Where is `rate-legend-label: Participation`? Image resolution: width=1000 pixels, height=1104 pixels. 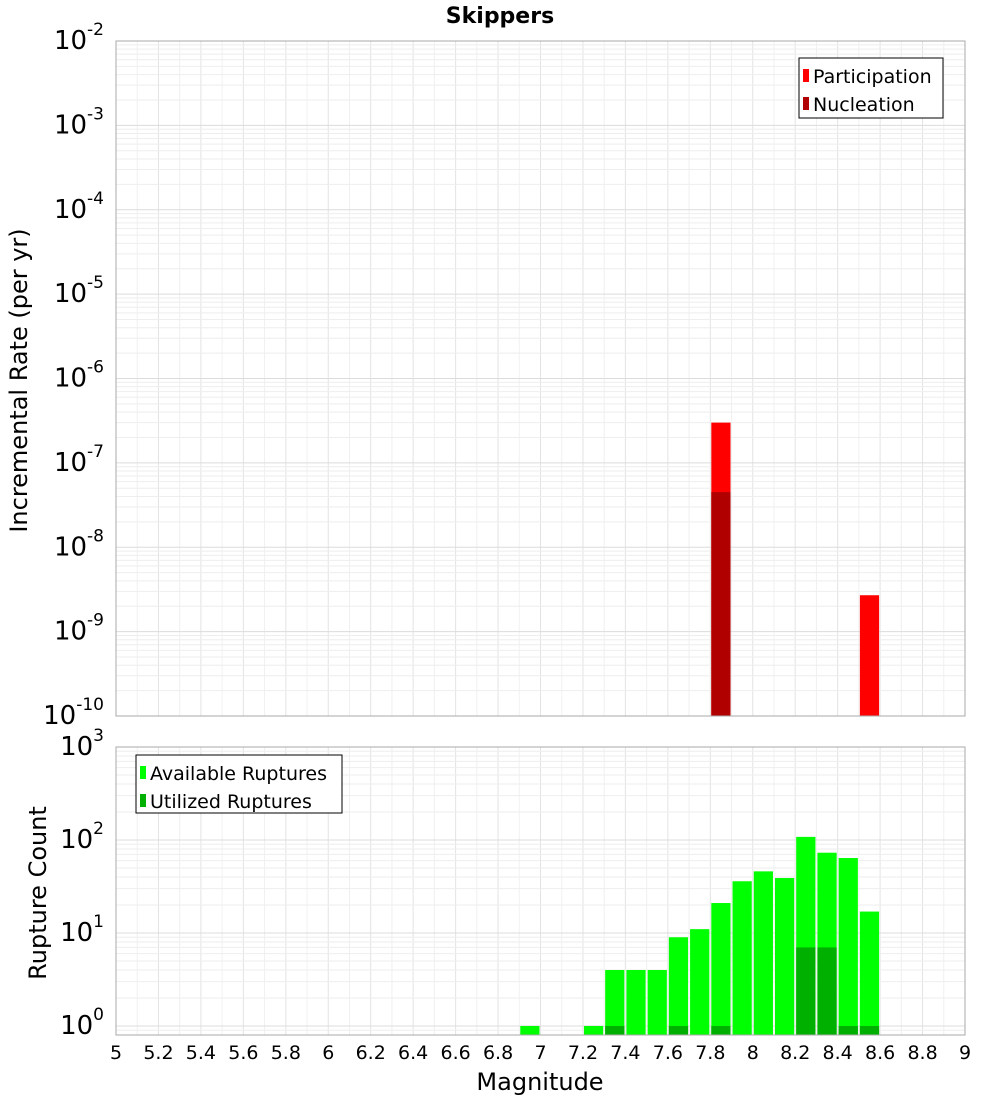 rate-legend-label: Participation is located at coordinates (872, 77).